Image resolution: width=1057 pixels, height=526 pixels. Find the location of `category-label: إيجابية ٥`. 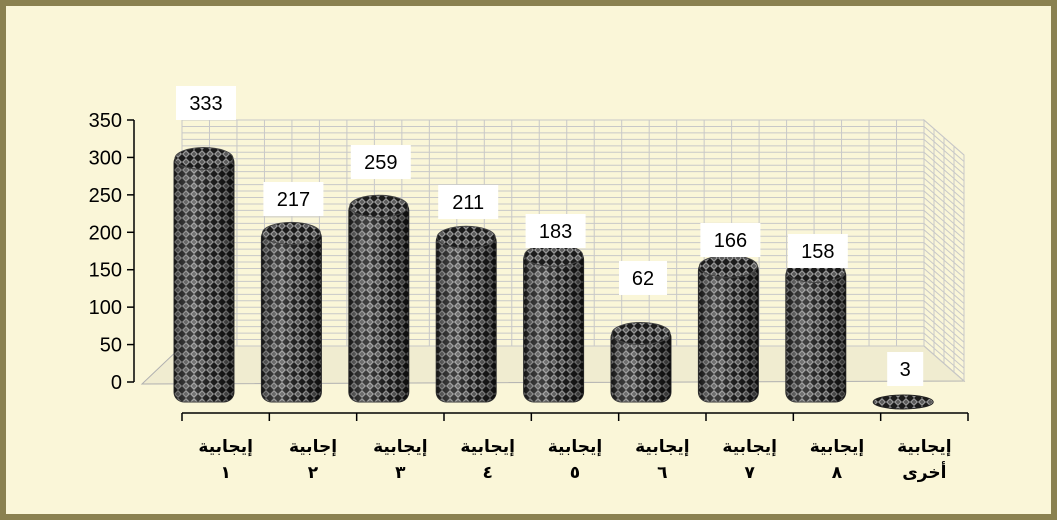

category-label: إيجابية ٥ is located at coordinates (575, 460).